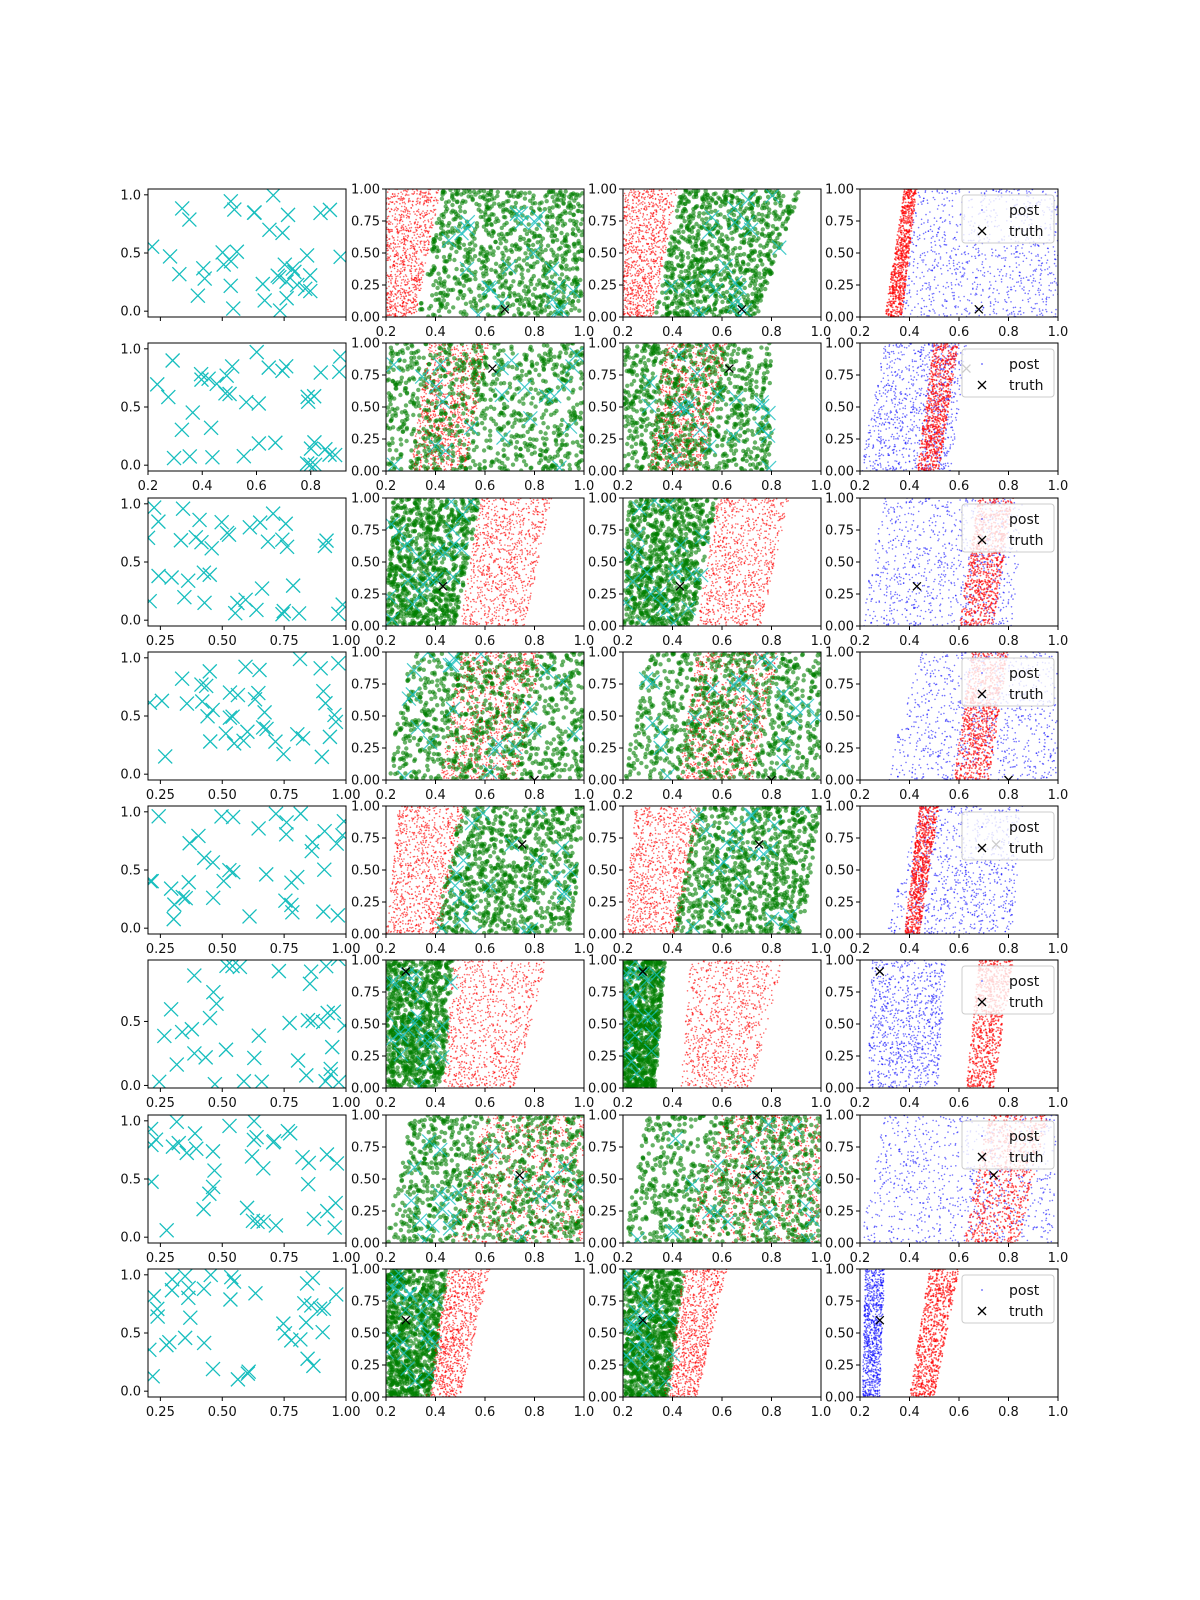 Image resolution: width=1200 pixels, height=1600 pixels. Describe the element at coordinates (650, 253) in the screenshot. I see `red-posterior-points-overlay` at that location.